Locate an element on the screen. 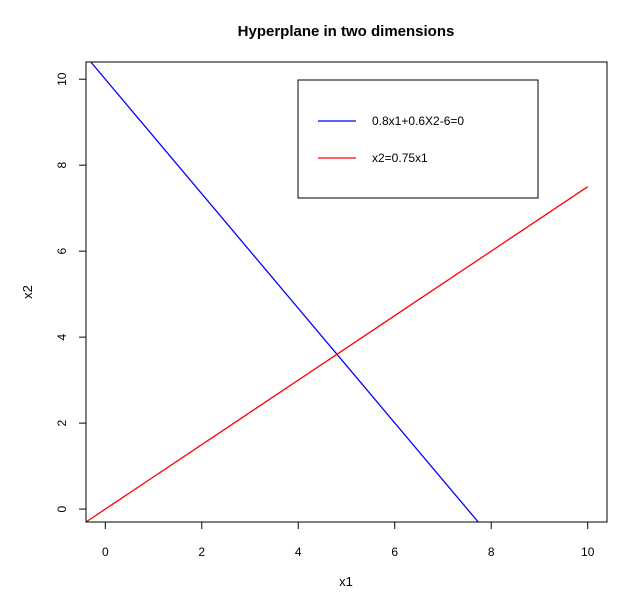 This screenshot has width=622, height=602. chart-title: Hyperplane in two dimensions is located at coordinates (346, 31).